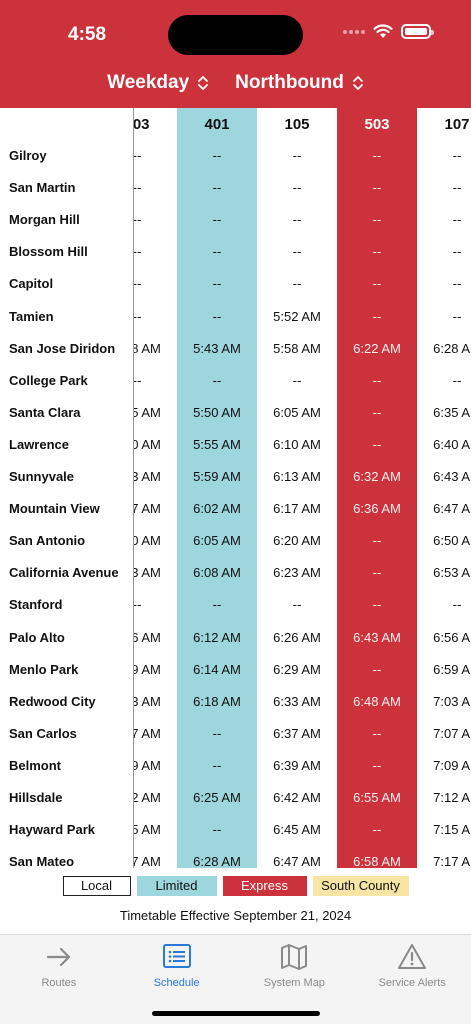  I want to click on time-cell: 6:53 AM, so click(452, 573).